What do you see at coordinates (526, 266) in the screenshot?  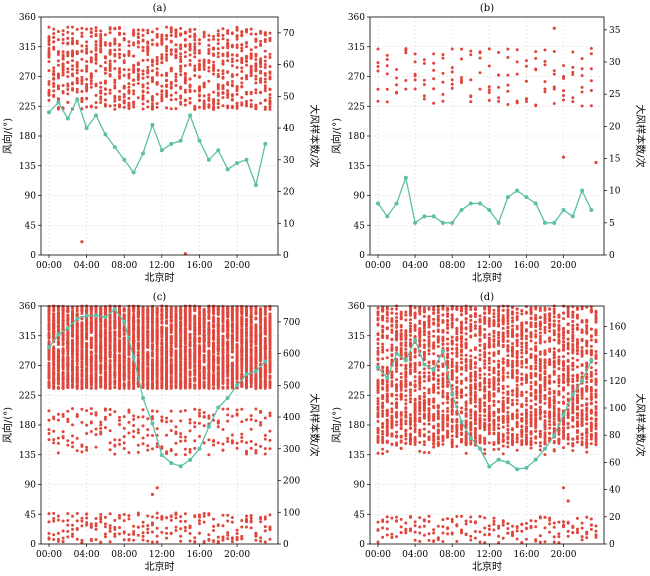 I see `x-tick-label: 16:00` at bounding box center [526, 266].